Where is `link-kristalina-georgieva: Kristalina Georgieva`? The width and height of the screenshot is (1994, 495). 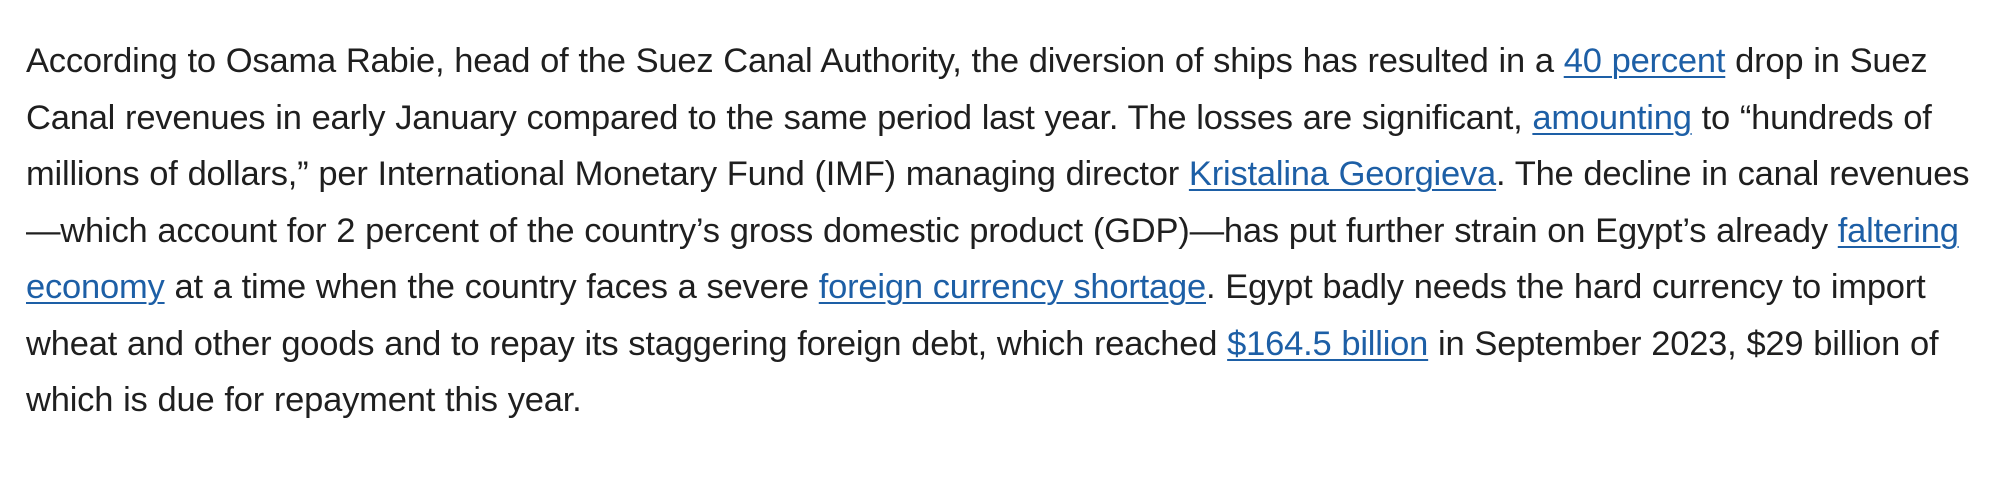
link-kristalina-georgieva: Kristalina Georgieva is located at coordinates (1342, 174).